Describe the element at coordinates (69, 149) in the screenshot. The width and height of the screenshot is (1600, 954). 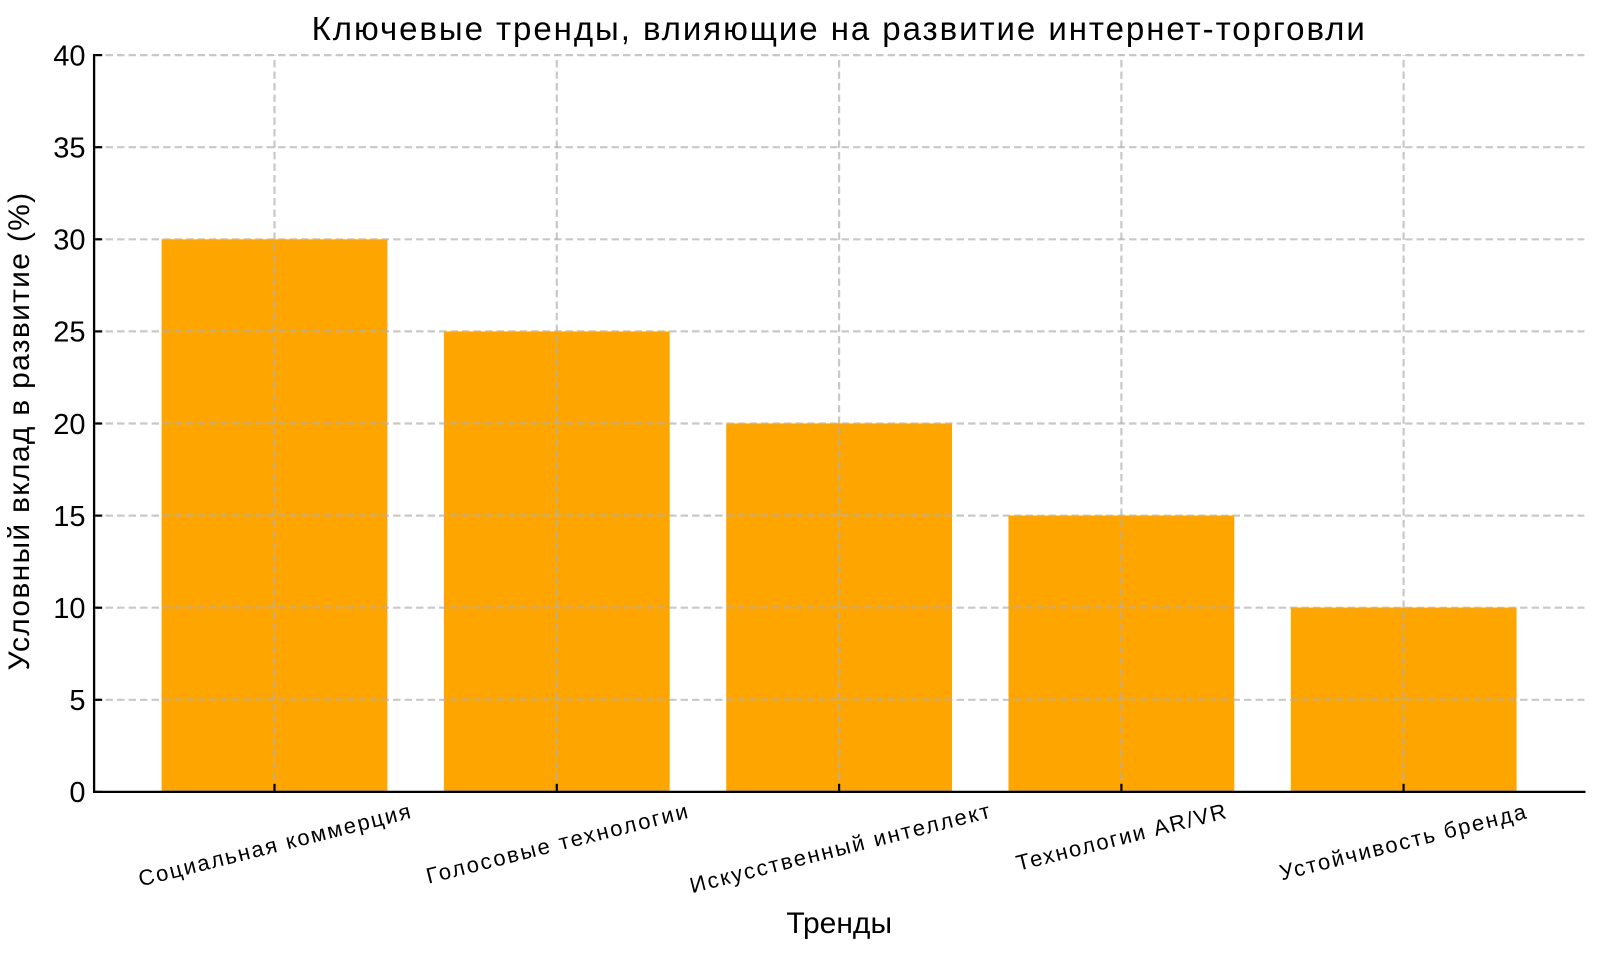
I see `svg-text: 35` at that location.